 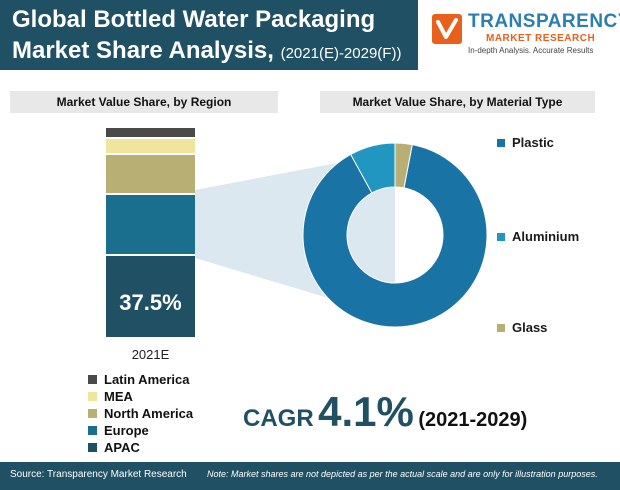 I want to click on title-banner, so click(x=209, y=35).